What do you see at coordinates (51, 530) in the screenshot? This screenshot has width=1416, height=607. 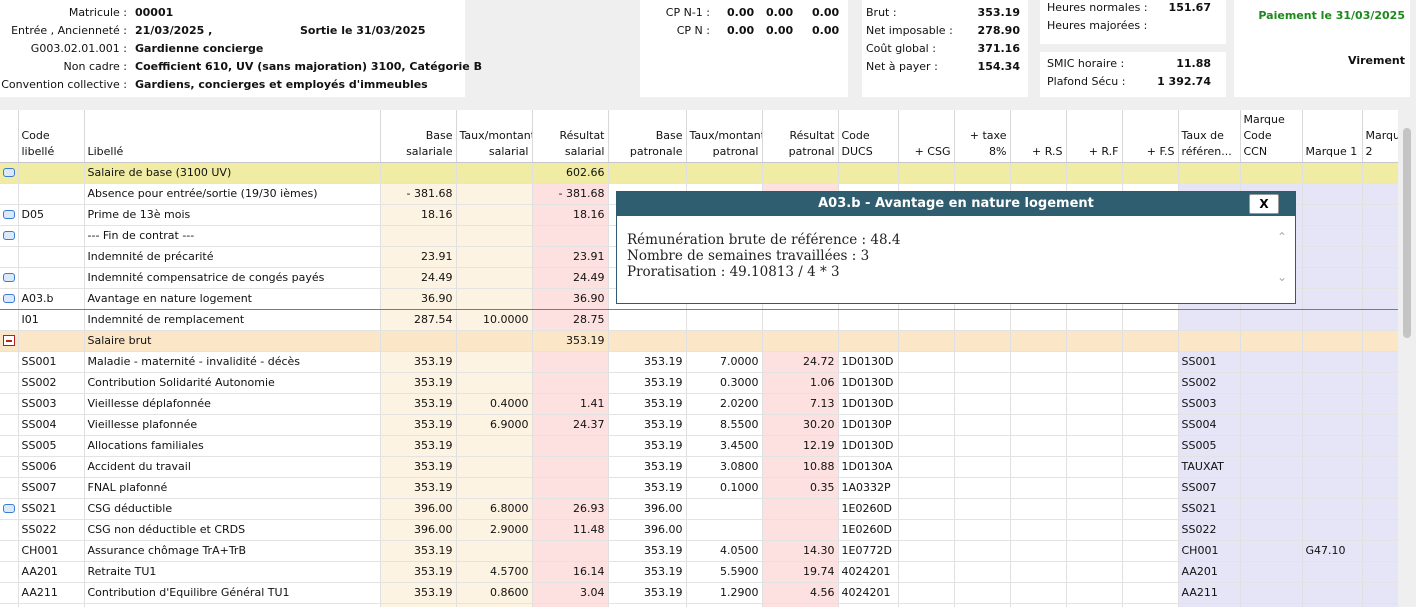 I see `cell-code: SS022` at bounding box center [51, 530].